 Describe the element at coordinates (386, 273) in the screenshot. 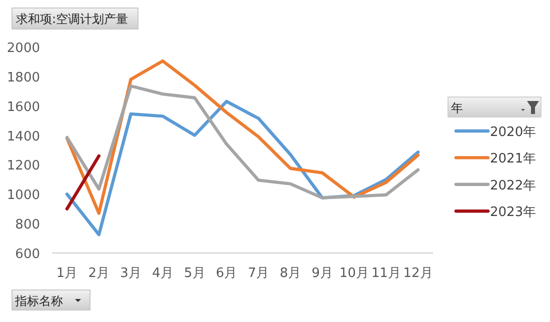

I see `x-tick-label: 11月` at that location.